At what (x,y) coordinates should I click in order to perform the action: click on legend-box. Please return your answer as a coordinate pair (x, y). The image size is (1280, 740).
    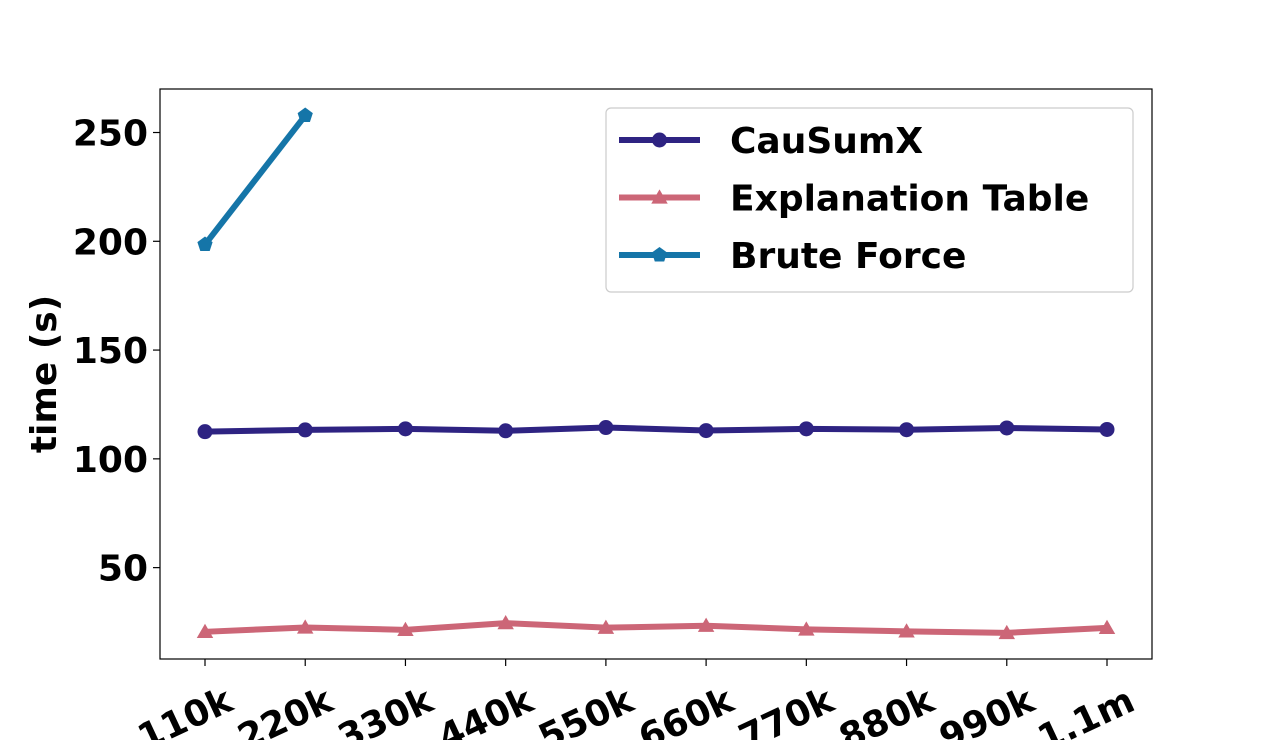
    Looking at the image, I should click on (869, 200).